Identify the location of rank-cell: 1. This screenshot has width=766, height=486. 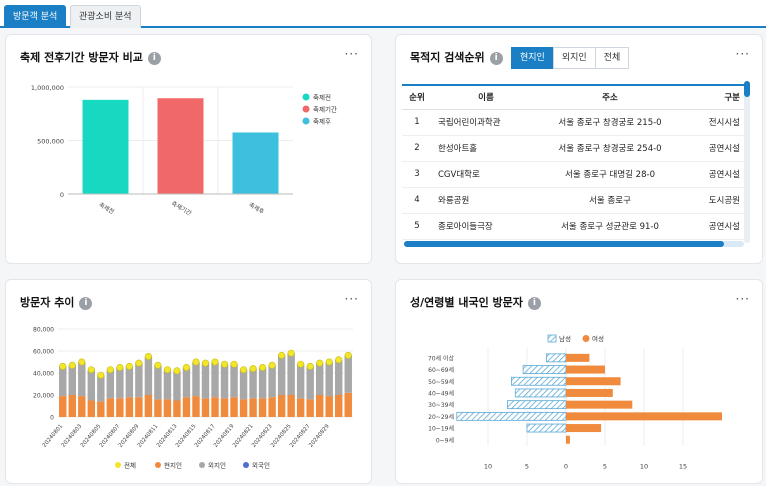
(417, 122).